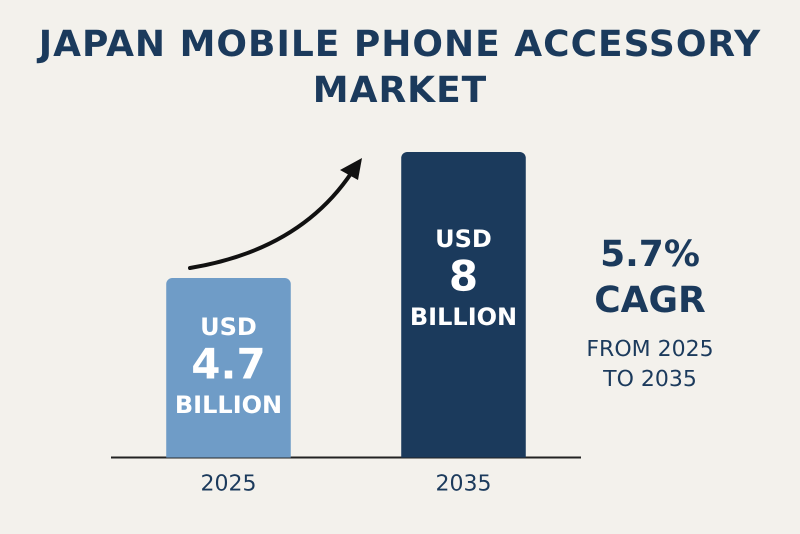  I want to click on x-tick-label: 2035, so click(464, 484).